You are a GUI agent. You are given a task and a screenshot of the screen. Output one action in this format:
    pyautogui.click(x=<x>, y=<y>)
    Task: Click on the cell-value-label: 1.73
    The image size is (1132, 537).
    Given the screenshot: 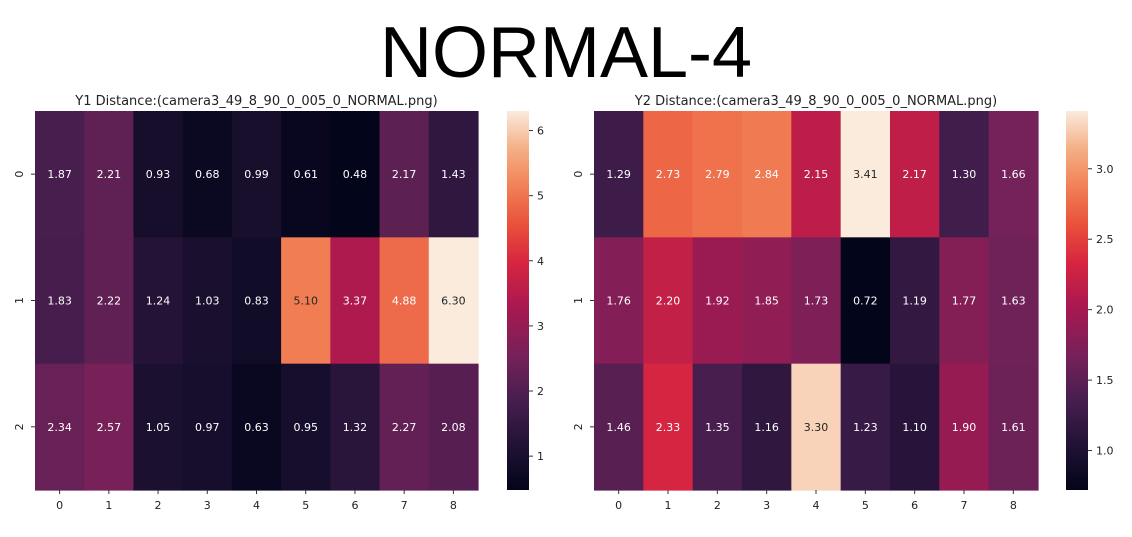 What is the action you would take?
    pyautogui.click(x=816, y=301)
    